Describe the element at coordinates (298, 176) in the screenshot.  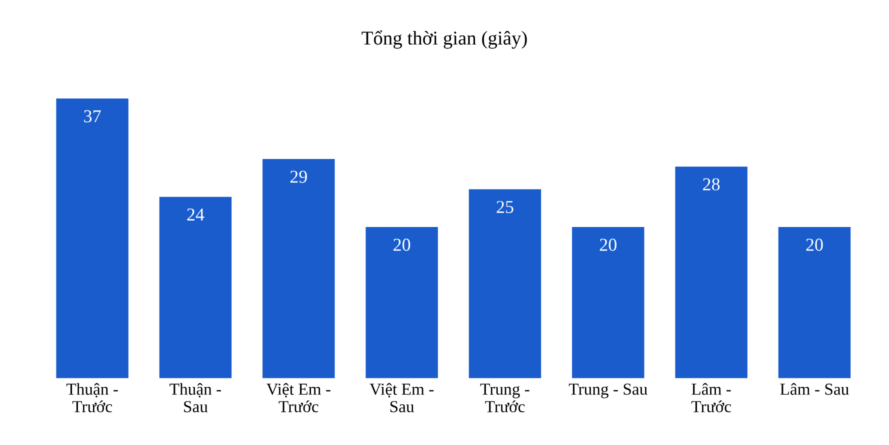
I see `data-label: 29` at that location.